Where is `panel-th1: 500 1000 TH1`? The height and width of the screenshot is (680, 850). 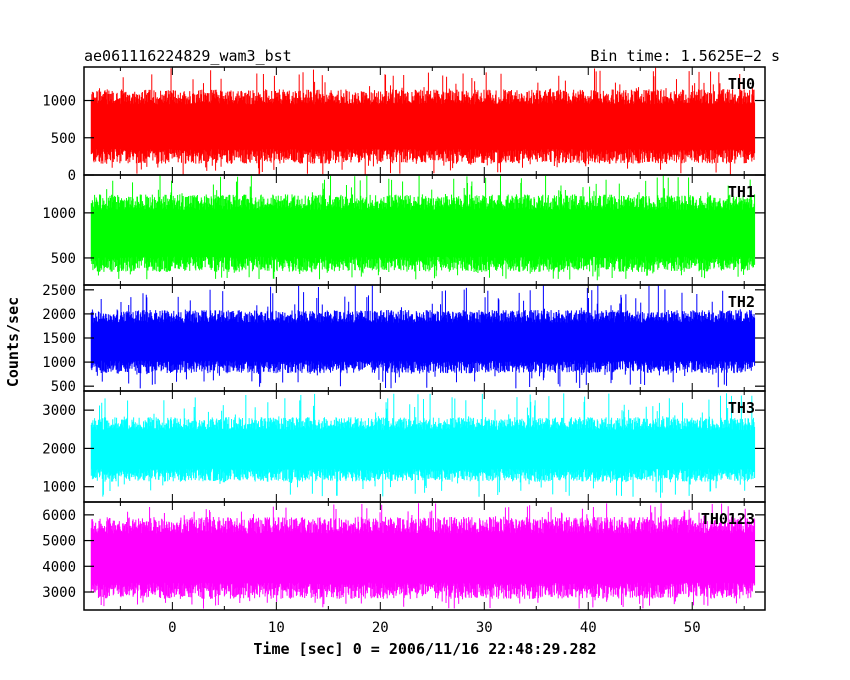
panel-th1: 500 1000 TH1 is located at coordinates (404, 230).